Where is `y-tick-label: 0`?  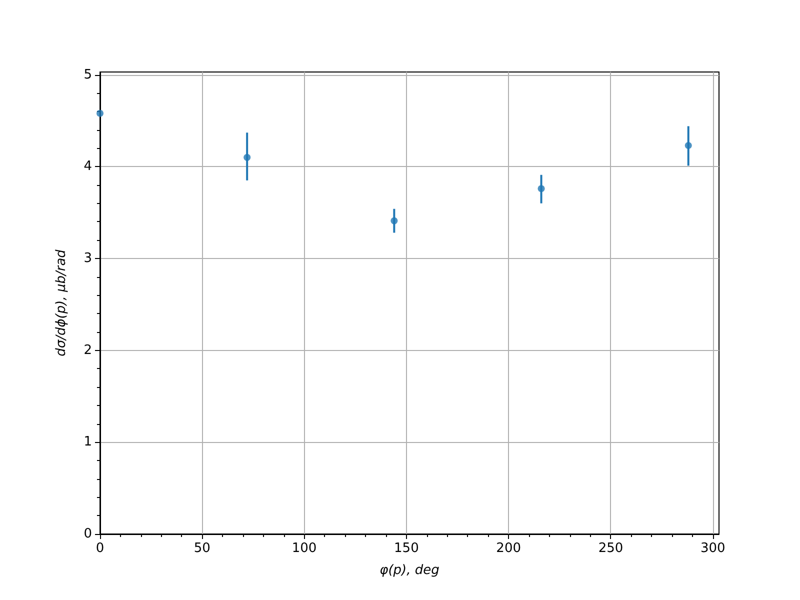
y-tick-label: 0 is located at coordinates (88, 534).